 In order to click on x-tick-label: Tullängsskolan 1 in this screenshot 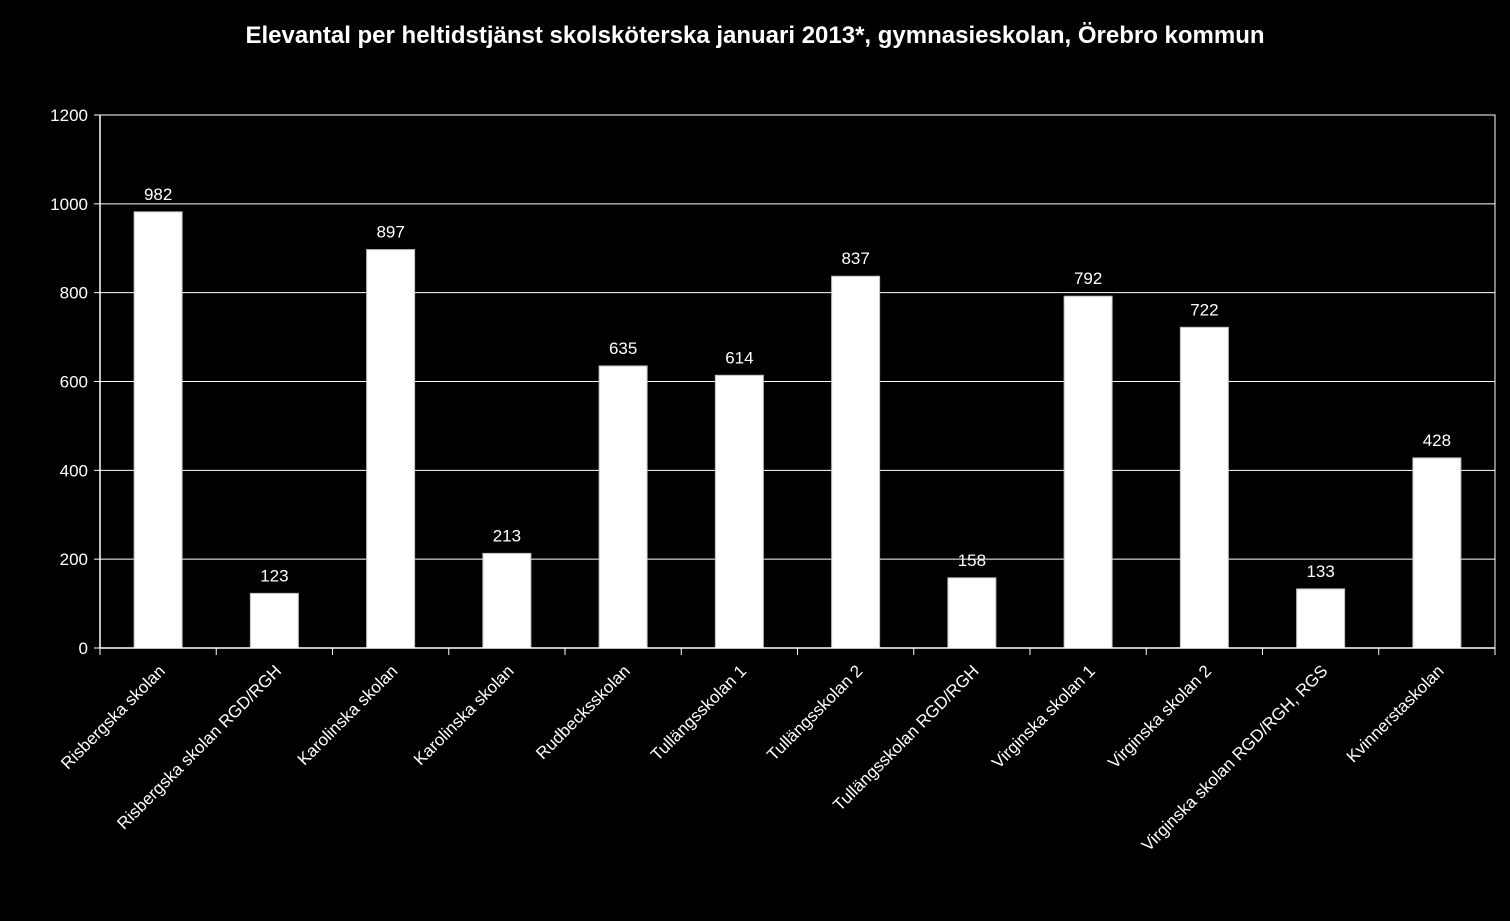, I will do `click(698, 712)`.